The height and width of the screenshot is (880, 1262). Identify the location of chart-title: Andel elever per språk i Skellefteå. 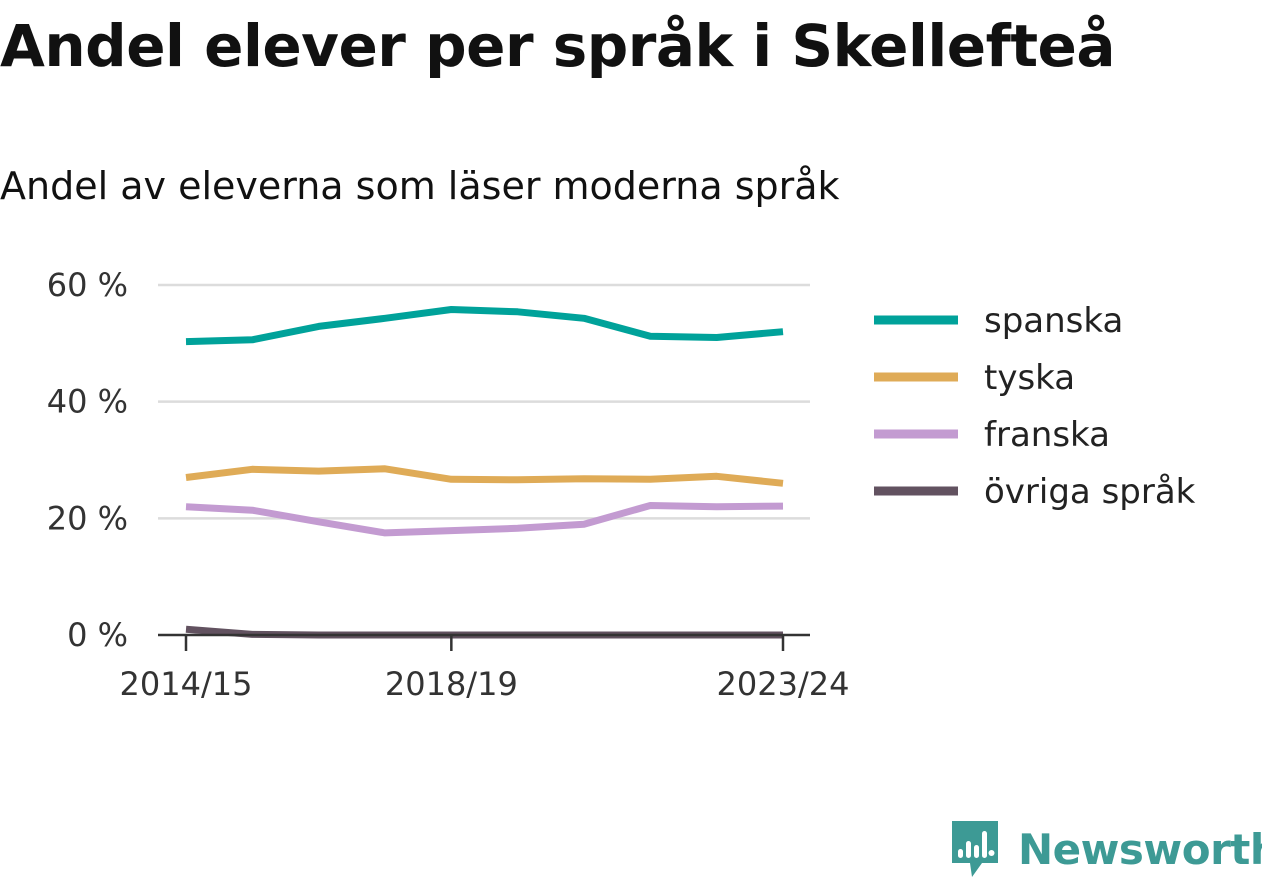
(558, 46).